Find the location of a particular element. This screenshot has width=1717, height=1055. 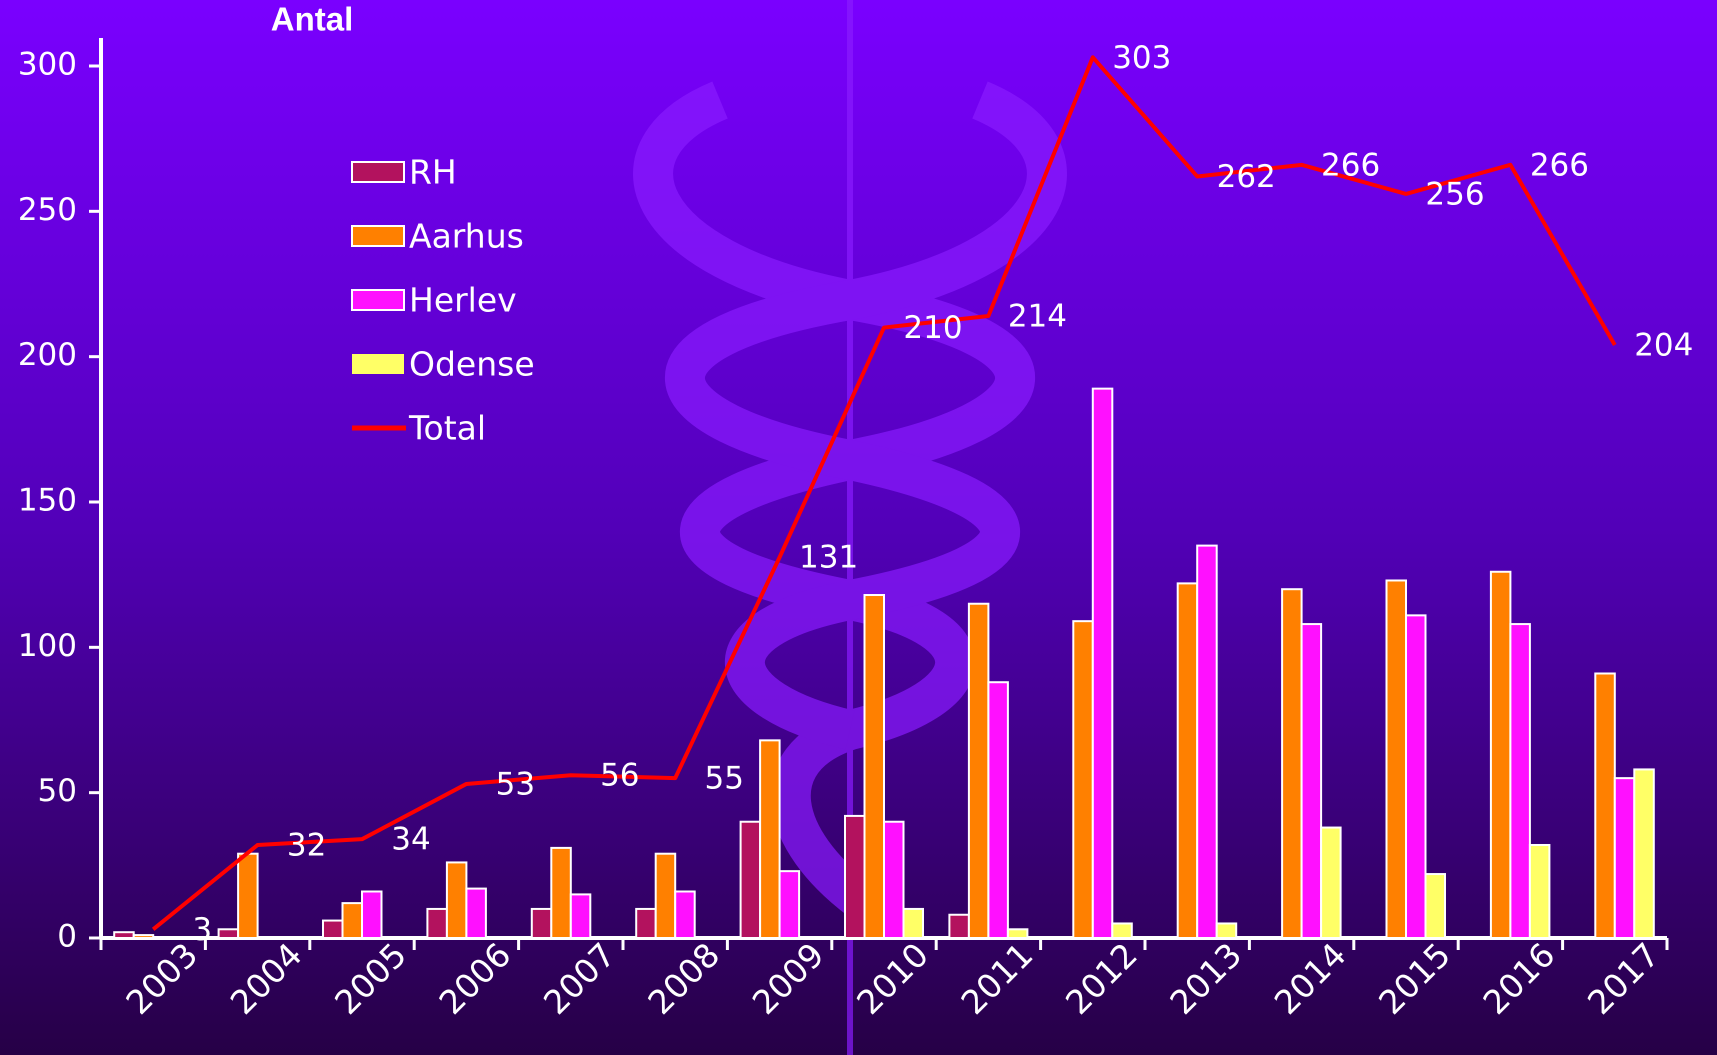

data-label: 56 is located at coordinates (619, 776).